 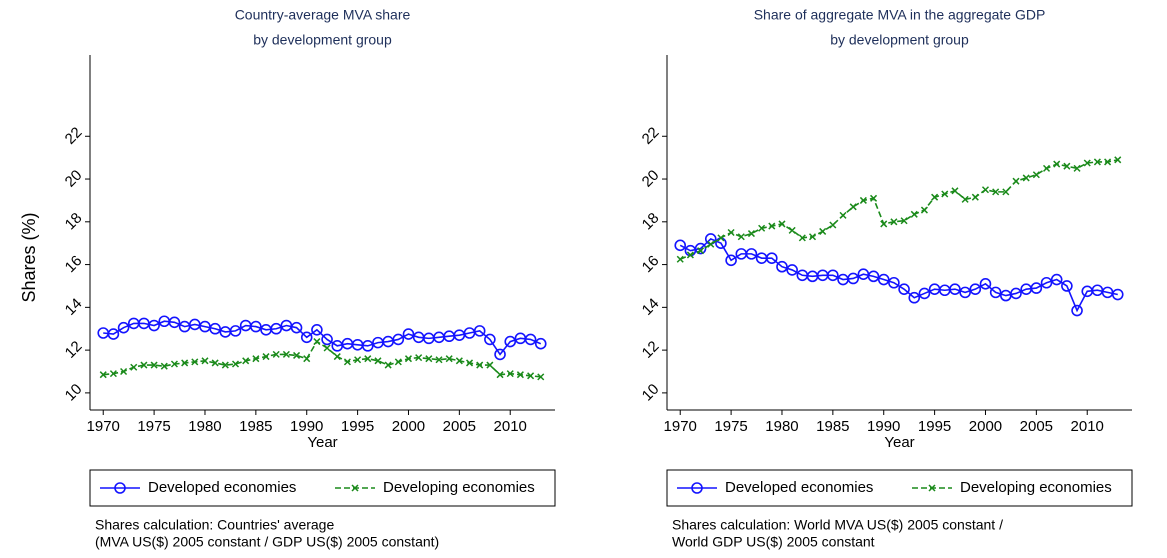 What do you see at coordinates (74, 222) in the screenshot?
I see `y-tick-label: 18` at bounding box center [74, 222].